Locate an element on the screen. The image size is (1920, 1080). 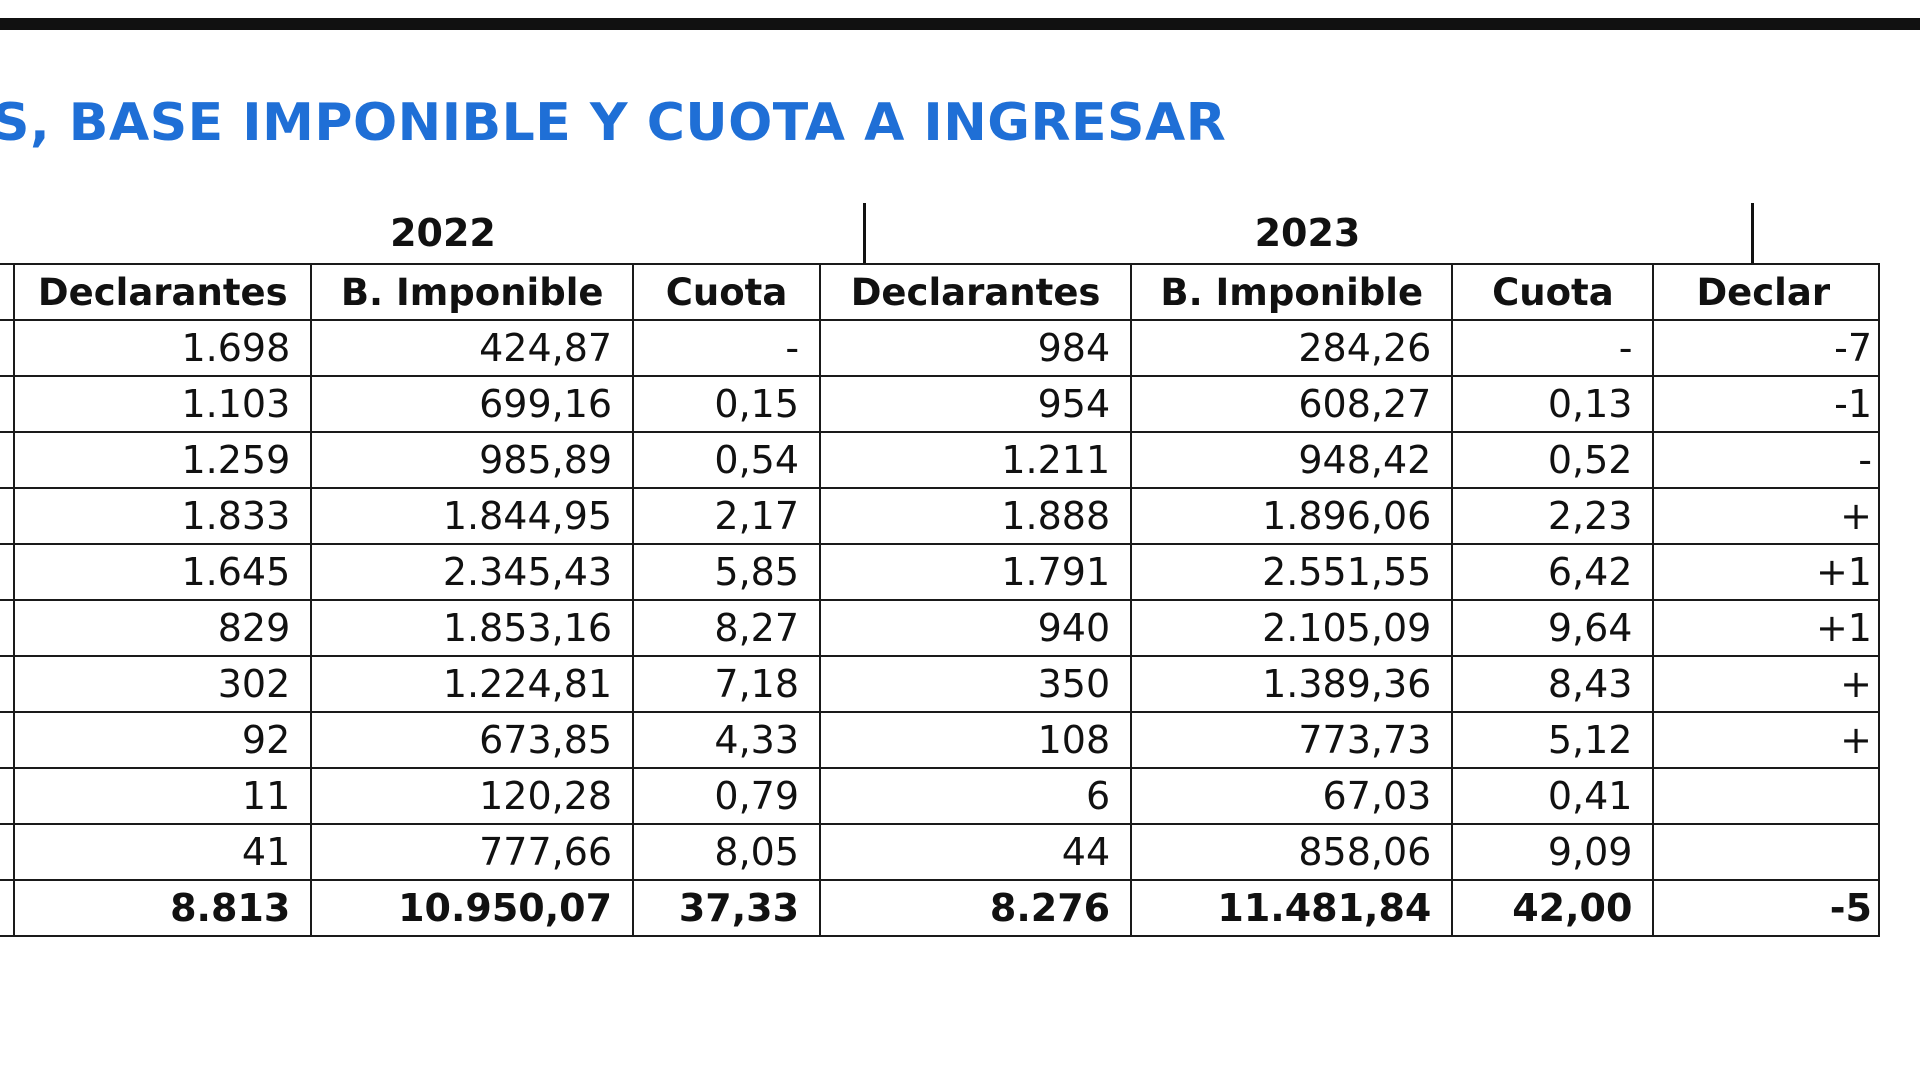
table-cell: 954 is located at coordinates (976, 404).